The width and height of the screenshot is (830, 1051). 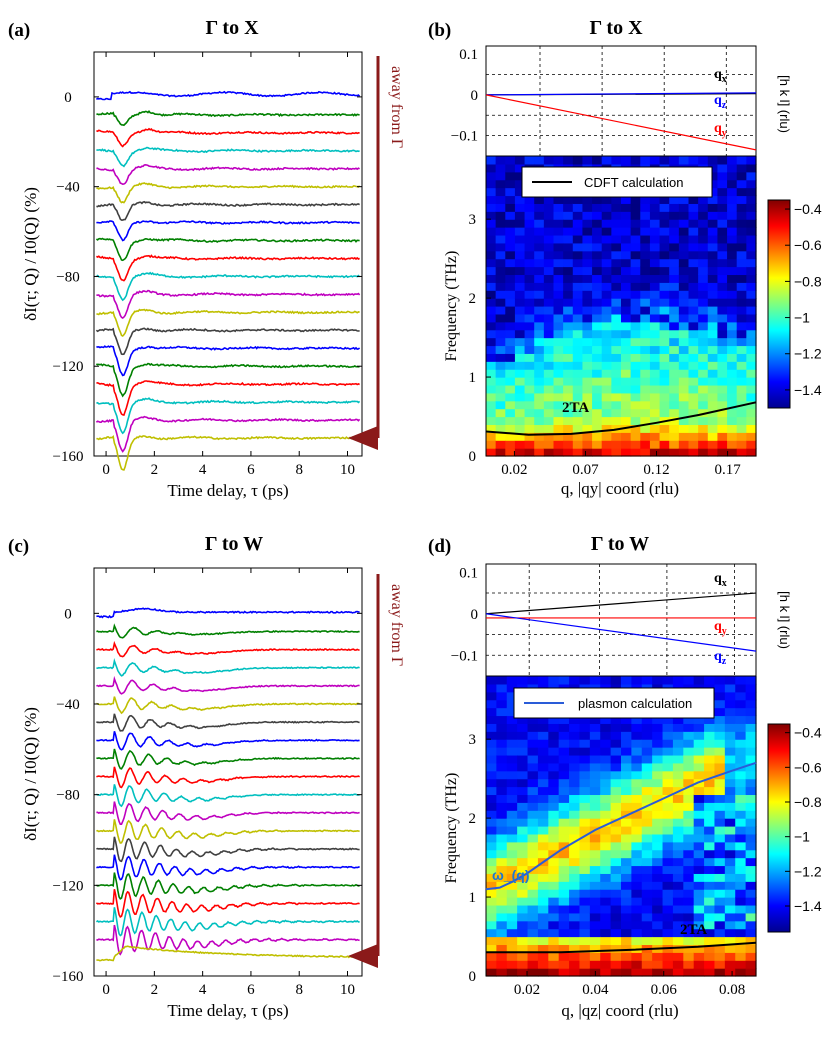 I want to click on inset-line-qy-b, so click(x=621, y=122).